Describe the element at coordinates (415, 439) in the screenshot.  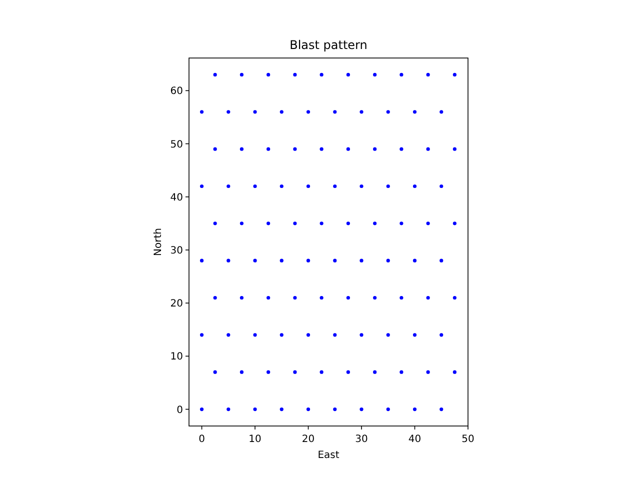
I see `x-tick-label: 40` at that location.